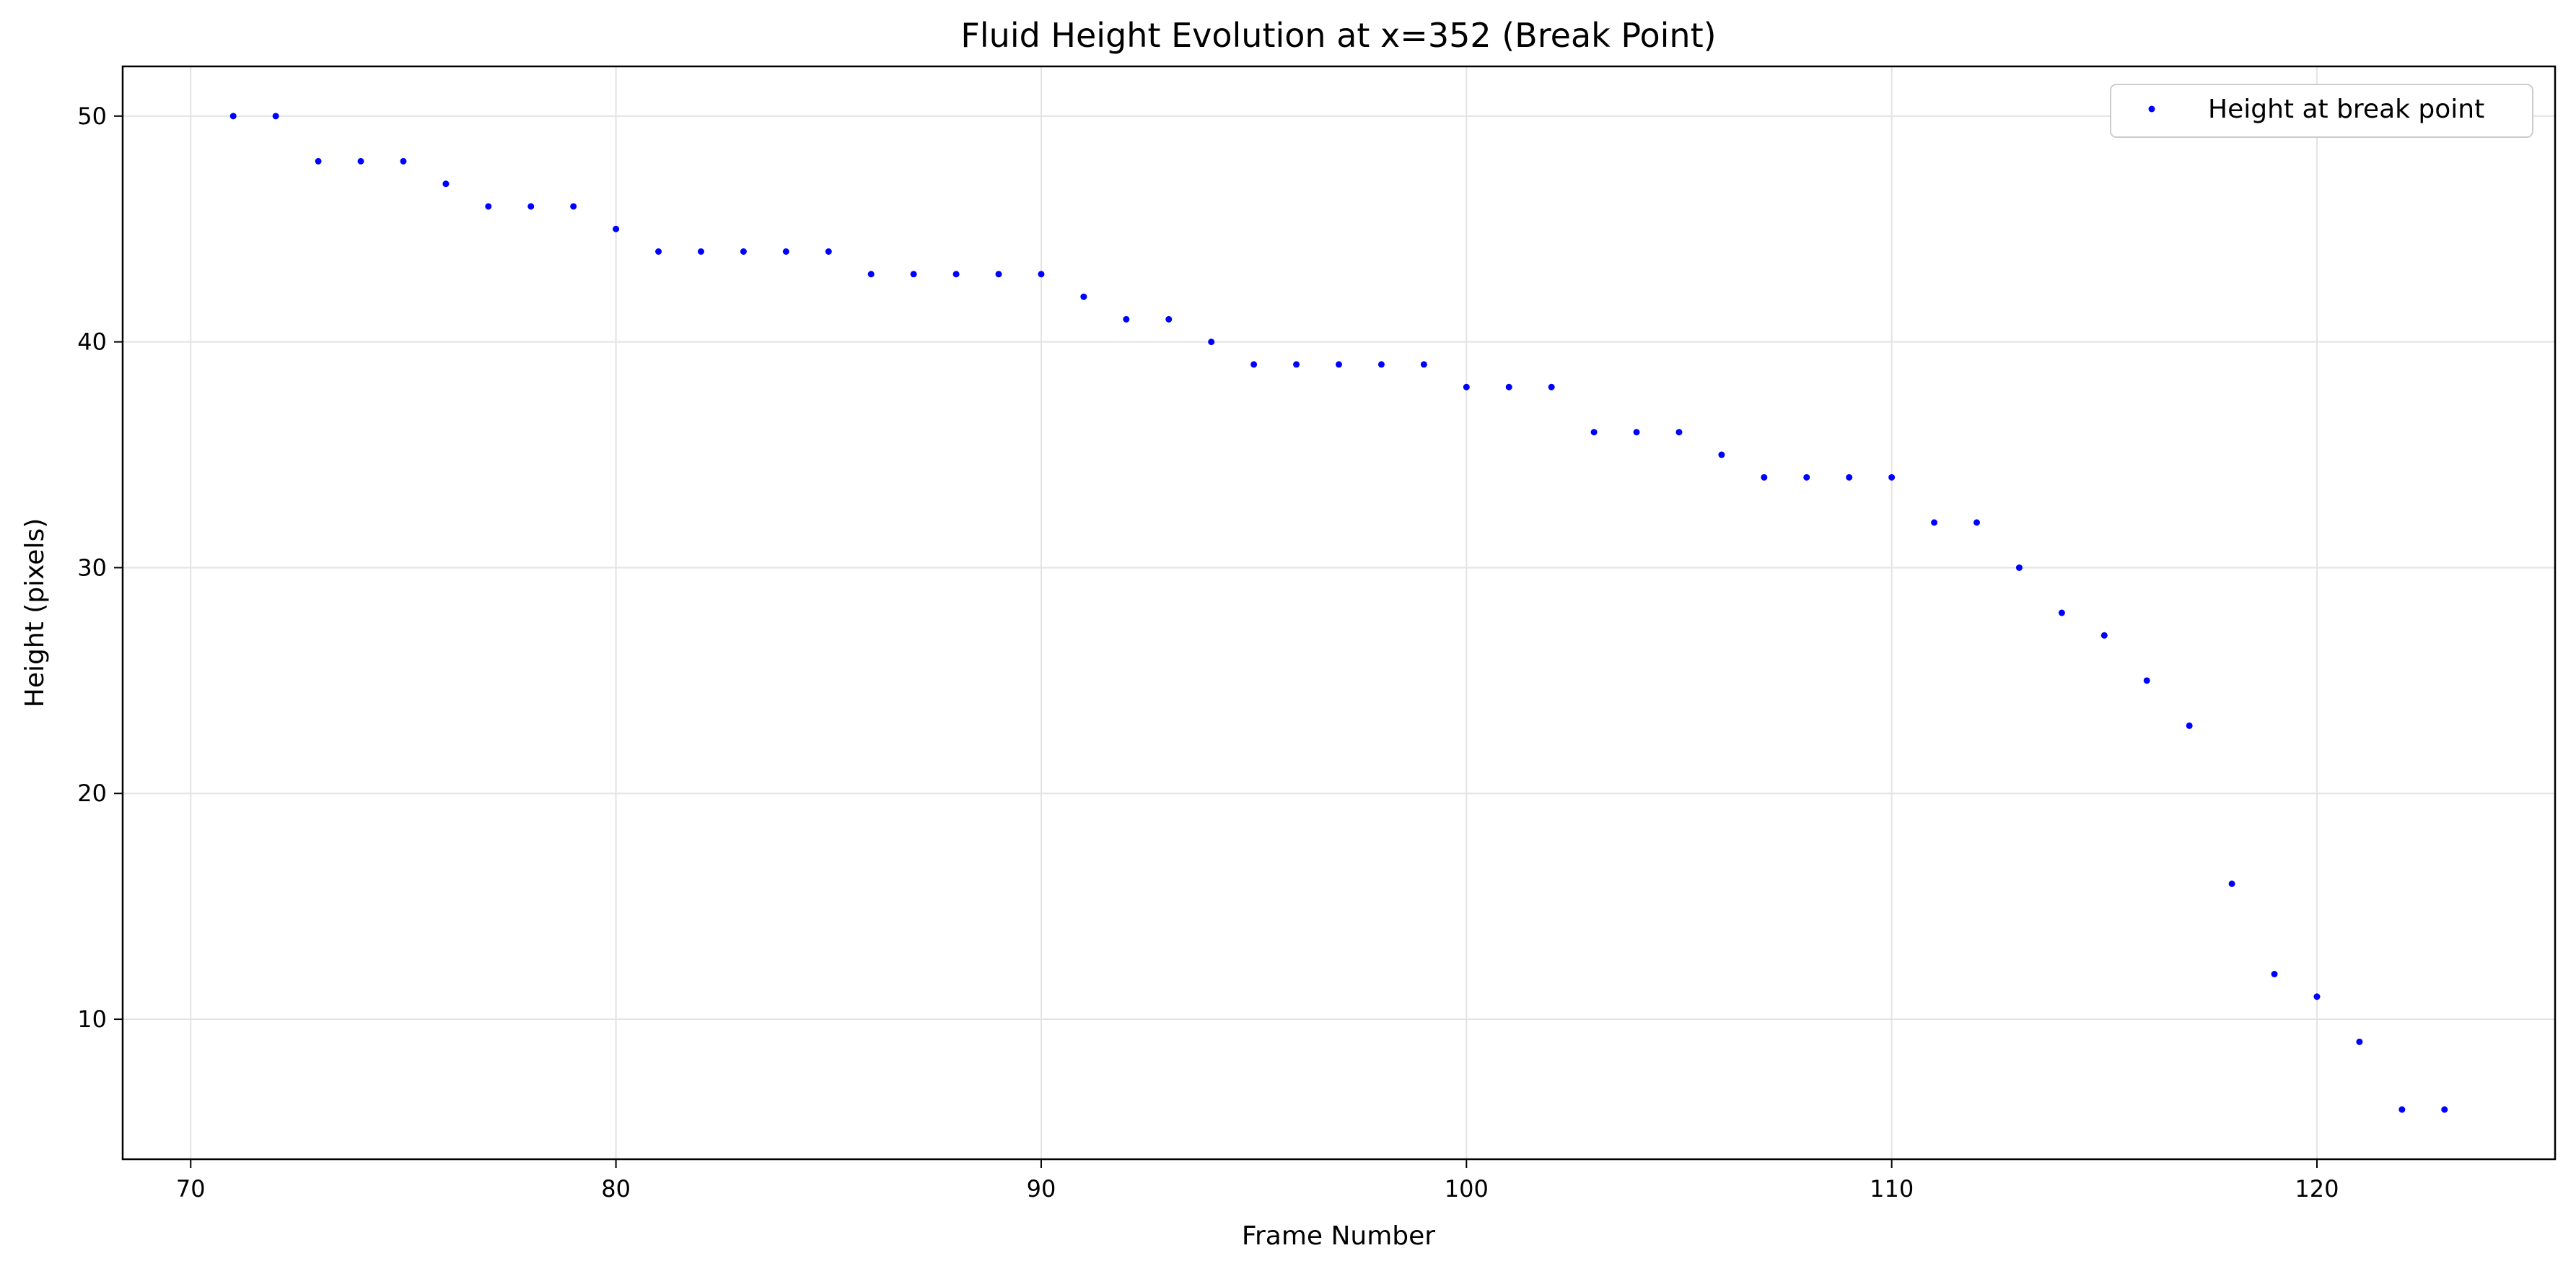 The width and height of the screenshot is (2576, 1274). I want to click on y-tick-label: 50, so click(92, 116).